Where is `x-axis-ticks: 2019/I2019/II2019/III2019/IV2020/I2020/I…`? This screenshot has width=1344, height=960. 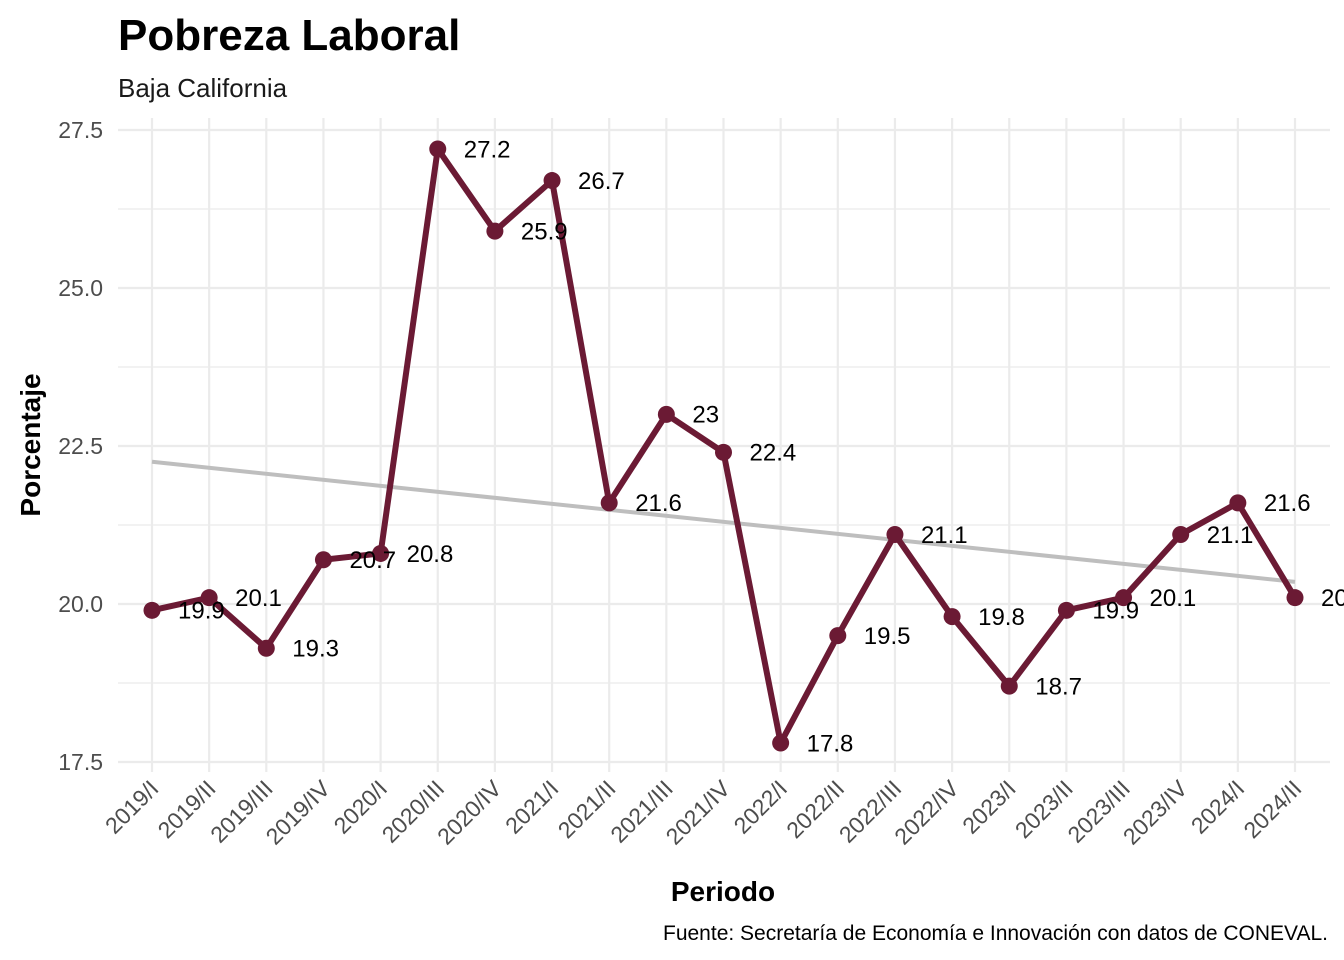 x-axis-ticks: 2019/I2019/II2019/III2019/IV2020/I2020/I… is located at coordinates (703, 812).